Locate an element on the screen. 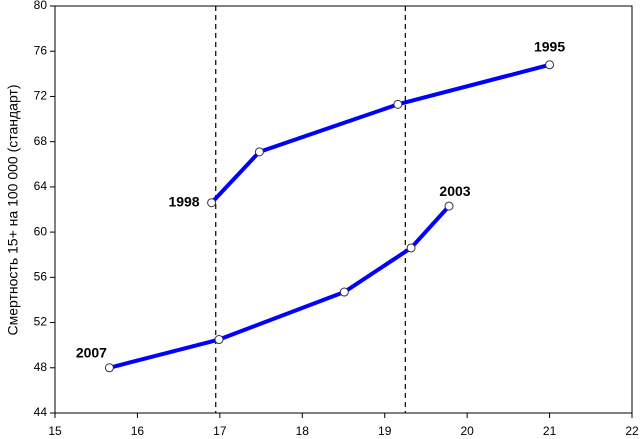 This screenshot has width=641, height=439. point-label: 1998 is located at coordinates (183, 201).